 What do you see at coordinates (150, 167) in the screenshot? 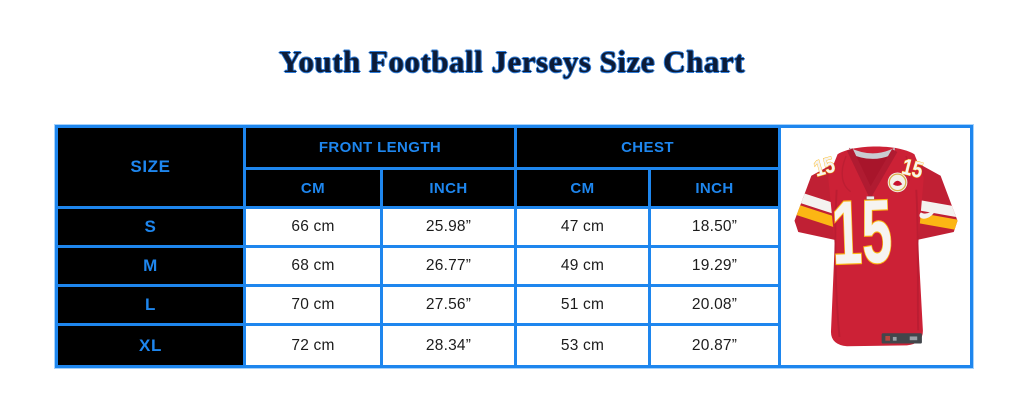
I see `column-header-size: SIZE` at bounding box center [150, 167].